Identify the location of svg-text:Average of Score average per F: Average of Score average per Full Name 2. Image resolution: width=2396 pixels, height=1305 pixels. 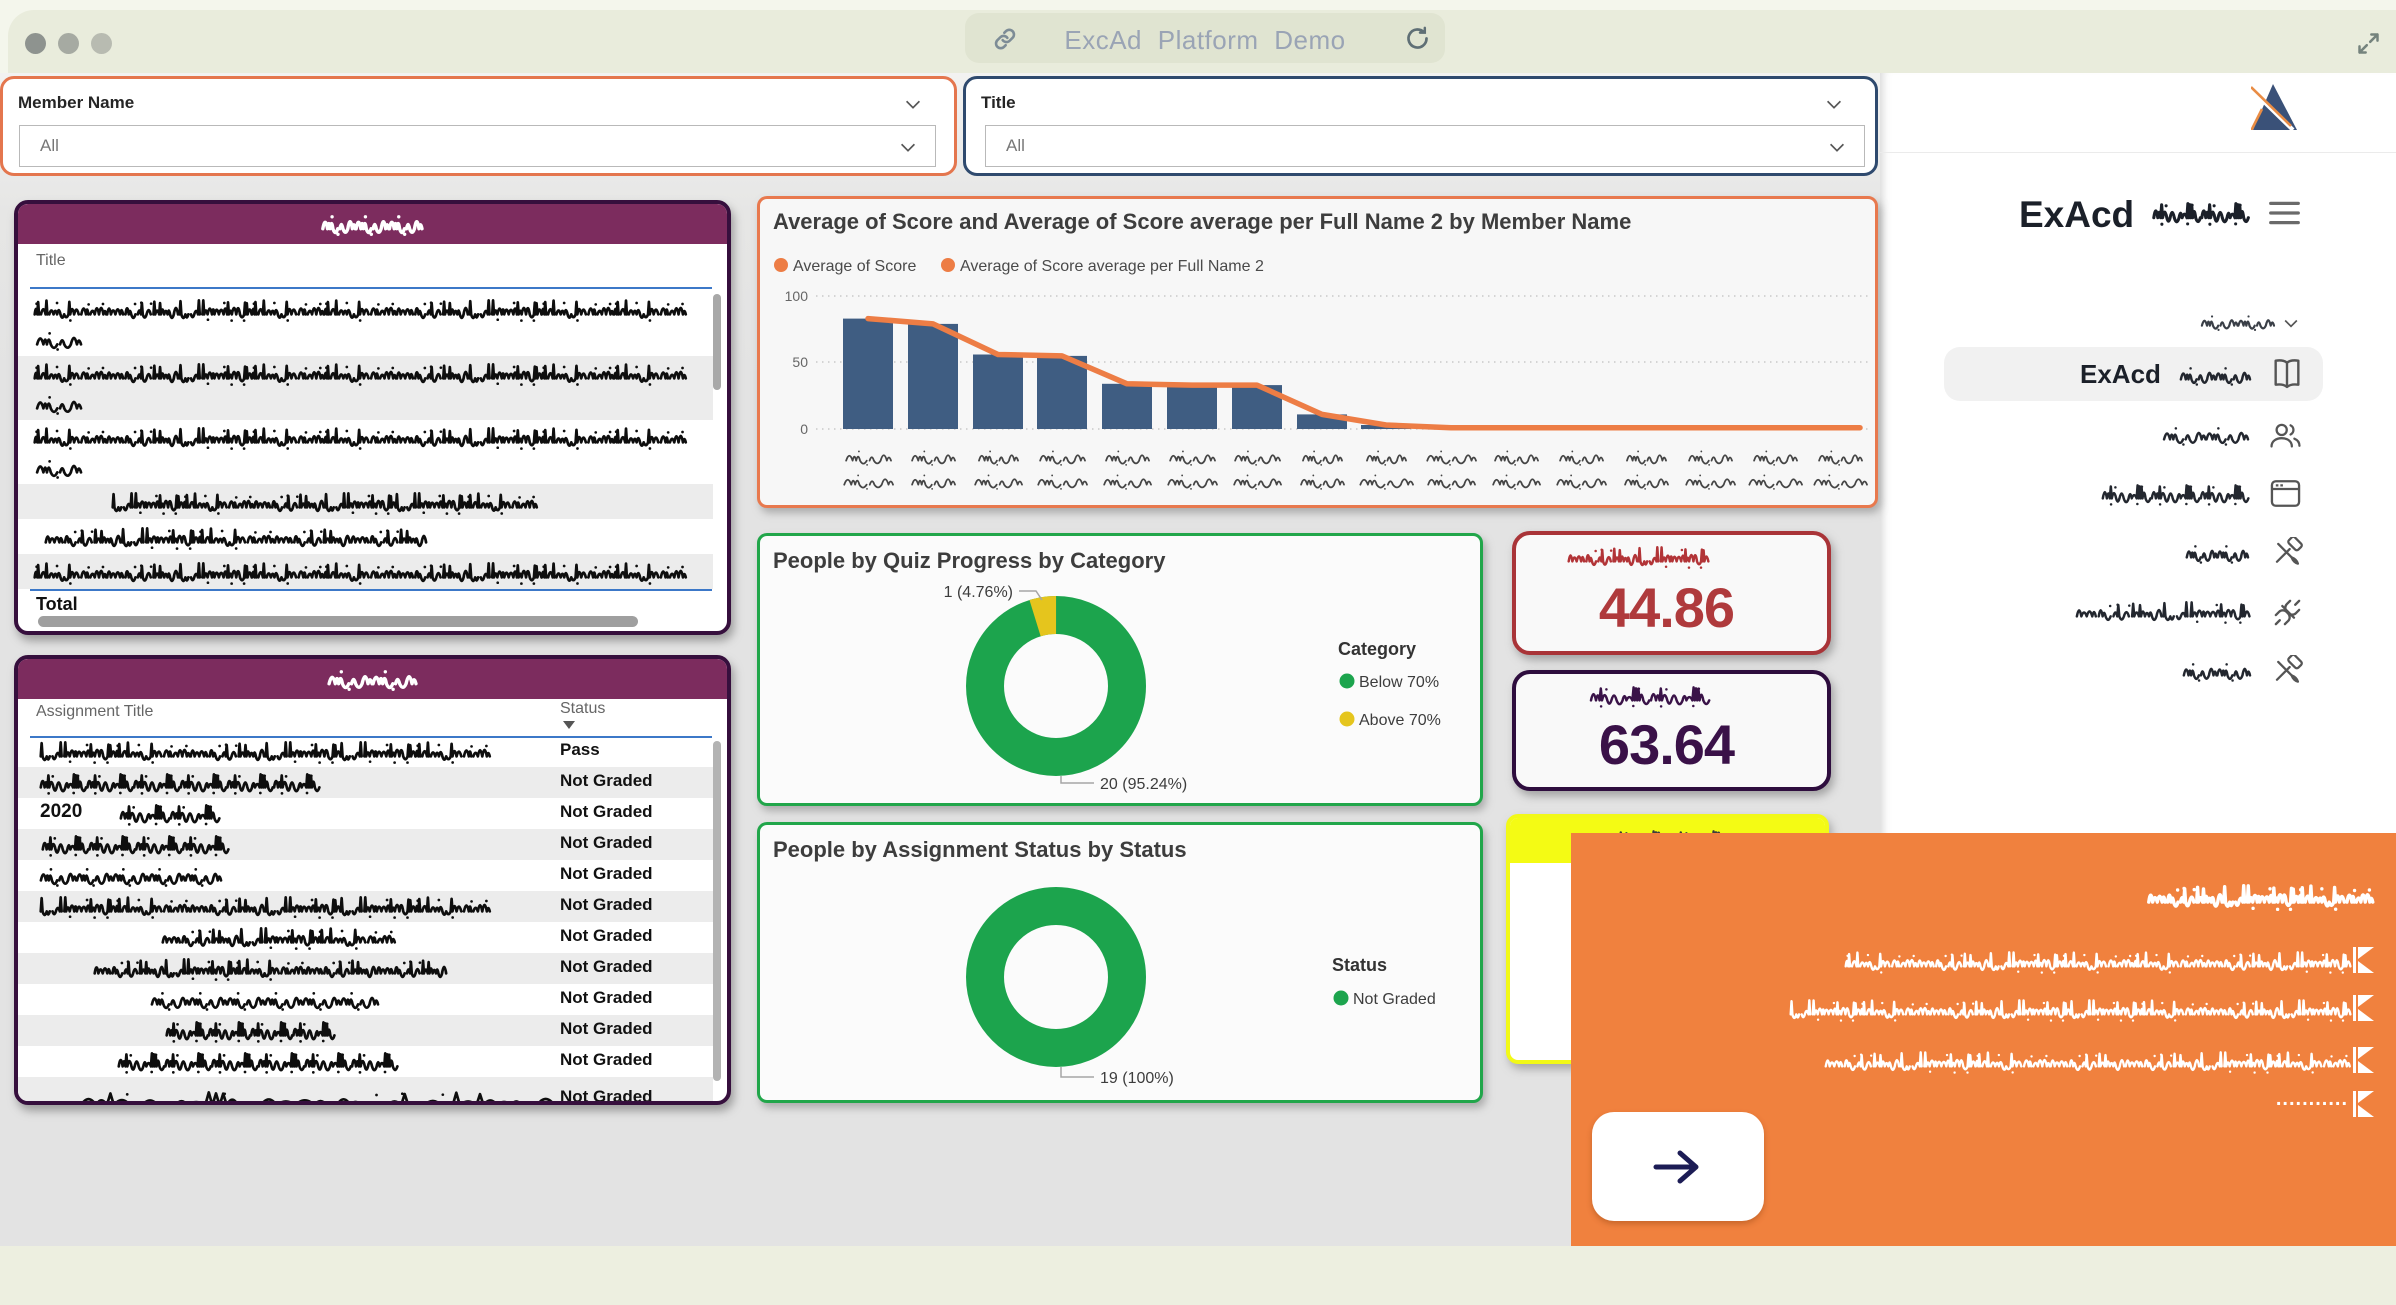
(1112, 266).